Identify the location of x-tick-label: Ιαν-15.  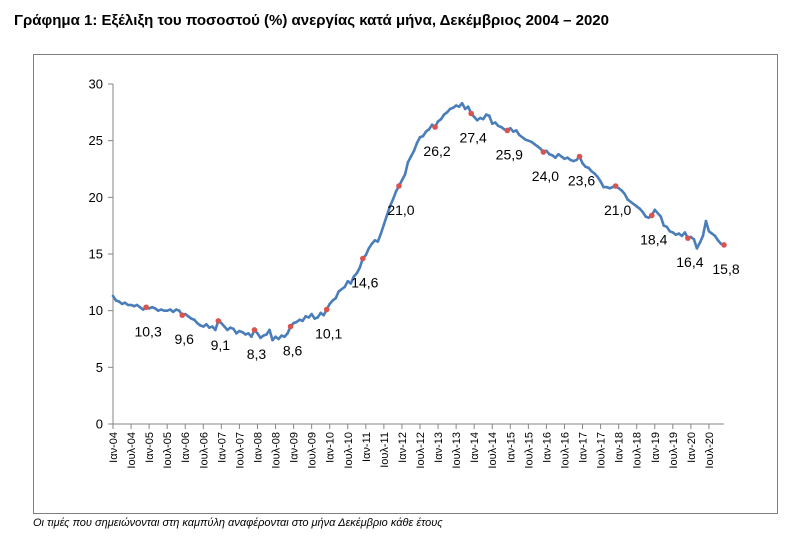
(511, 447).